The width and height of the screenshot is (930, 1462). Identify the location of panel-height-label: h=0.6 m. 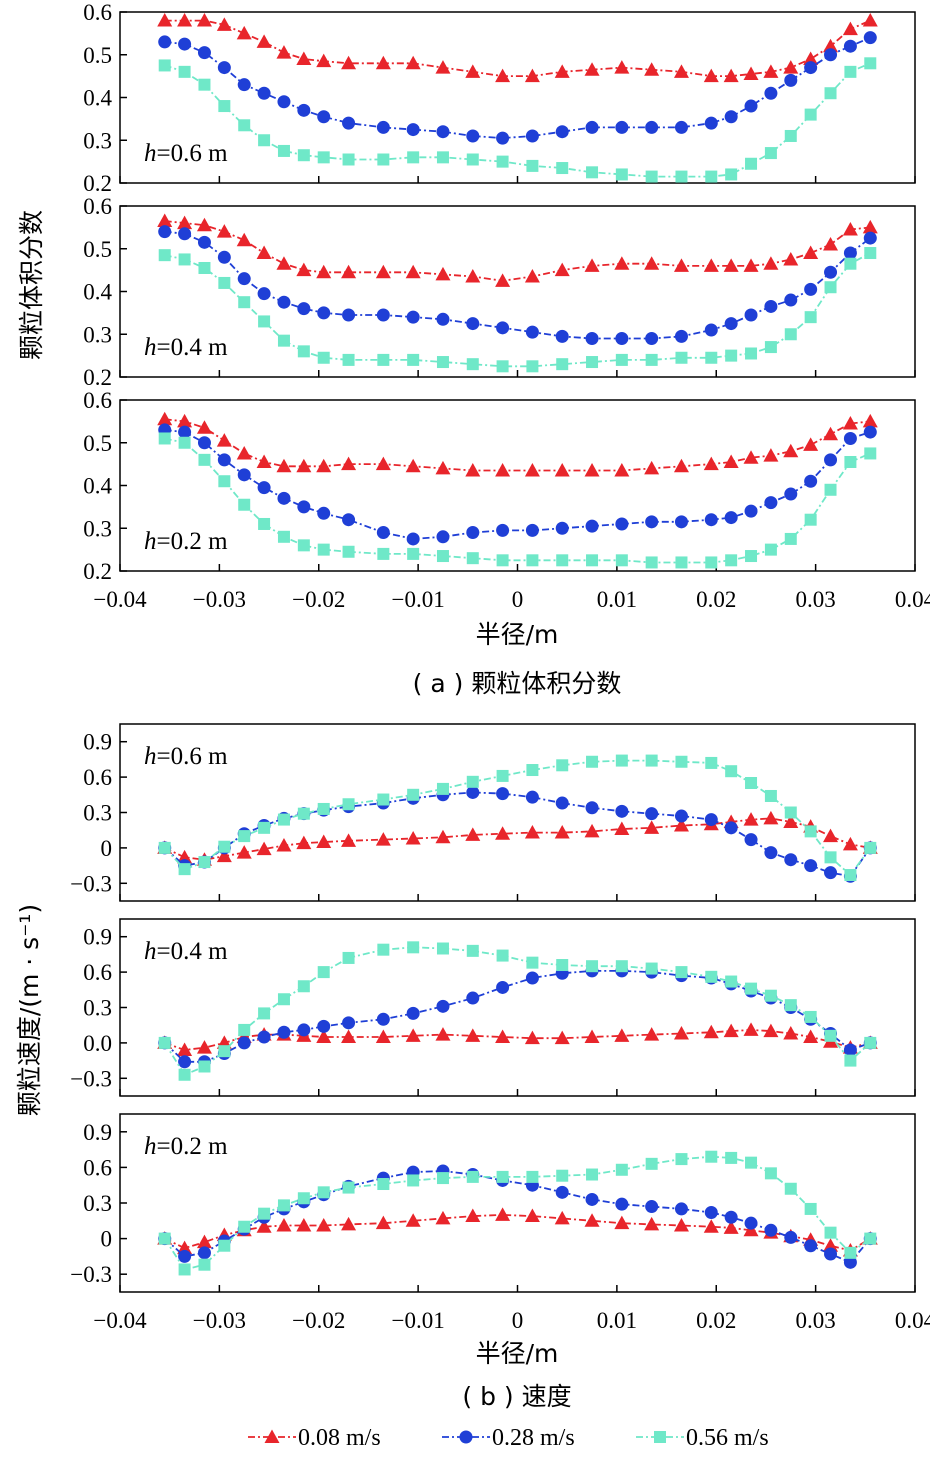
(186, 153).